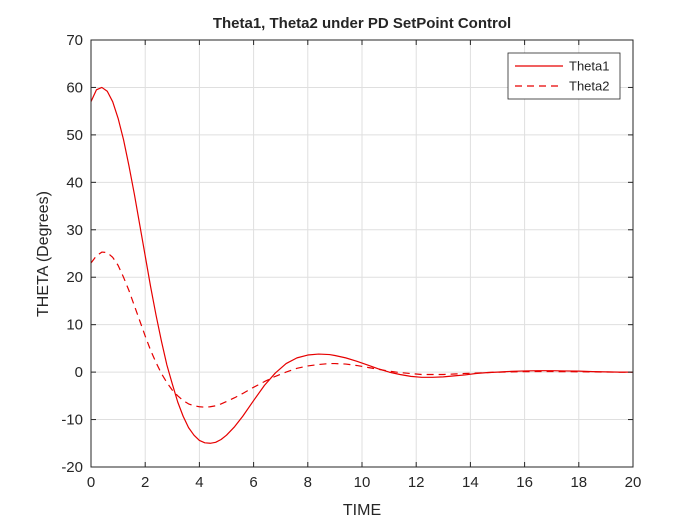  I want to click on y-tick-label: 50, so click(74, 135).